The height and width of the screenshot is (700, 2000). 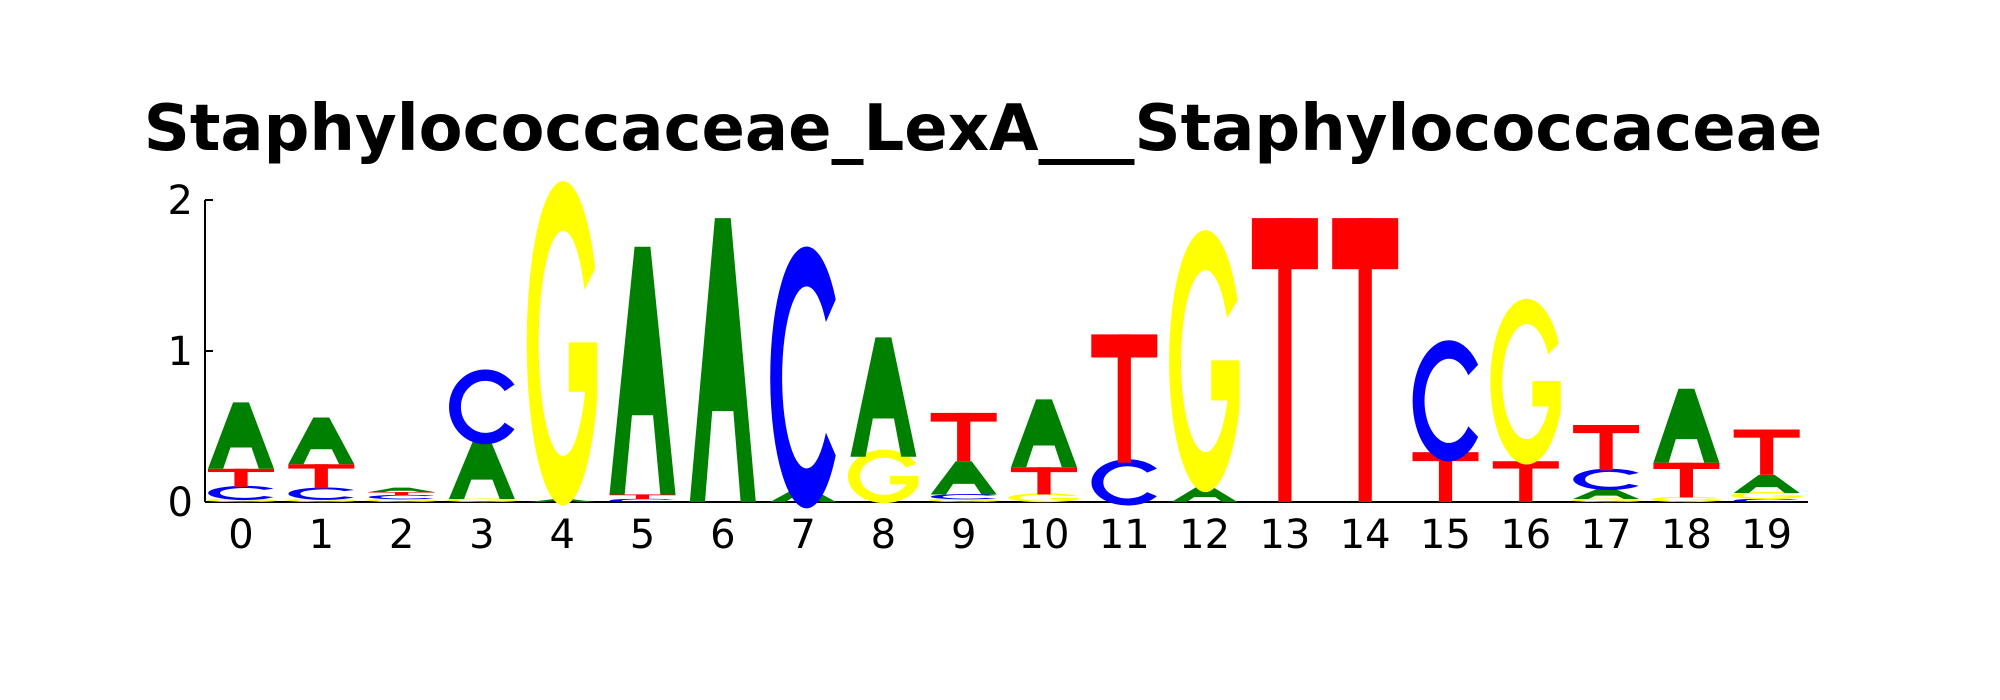 I want to click on x-tick-label: 18, so click(x=1686, y=535).